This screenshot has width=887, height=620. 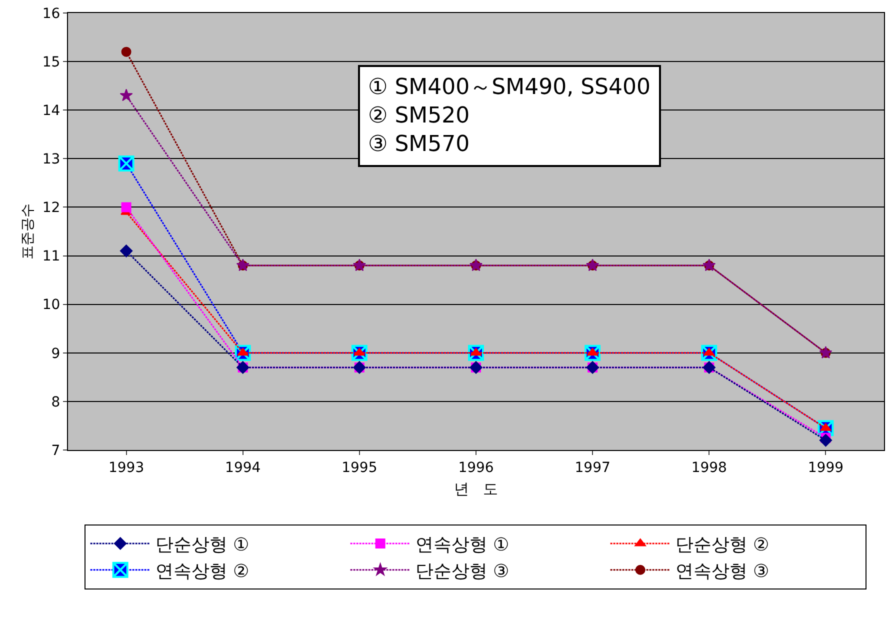 I want to click on legend-label: 연속상형 ③, so click(x=722, y=571).